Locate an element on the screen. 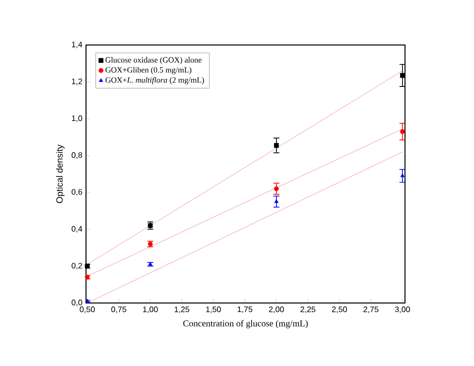 The width and height of the screenshot is (474, 366). y-tick-label: 1,0 is located at coordinates (77, 118).